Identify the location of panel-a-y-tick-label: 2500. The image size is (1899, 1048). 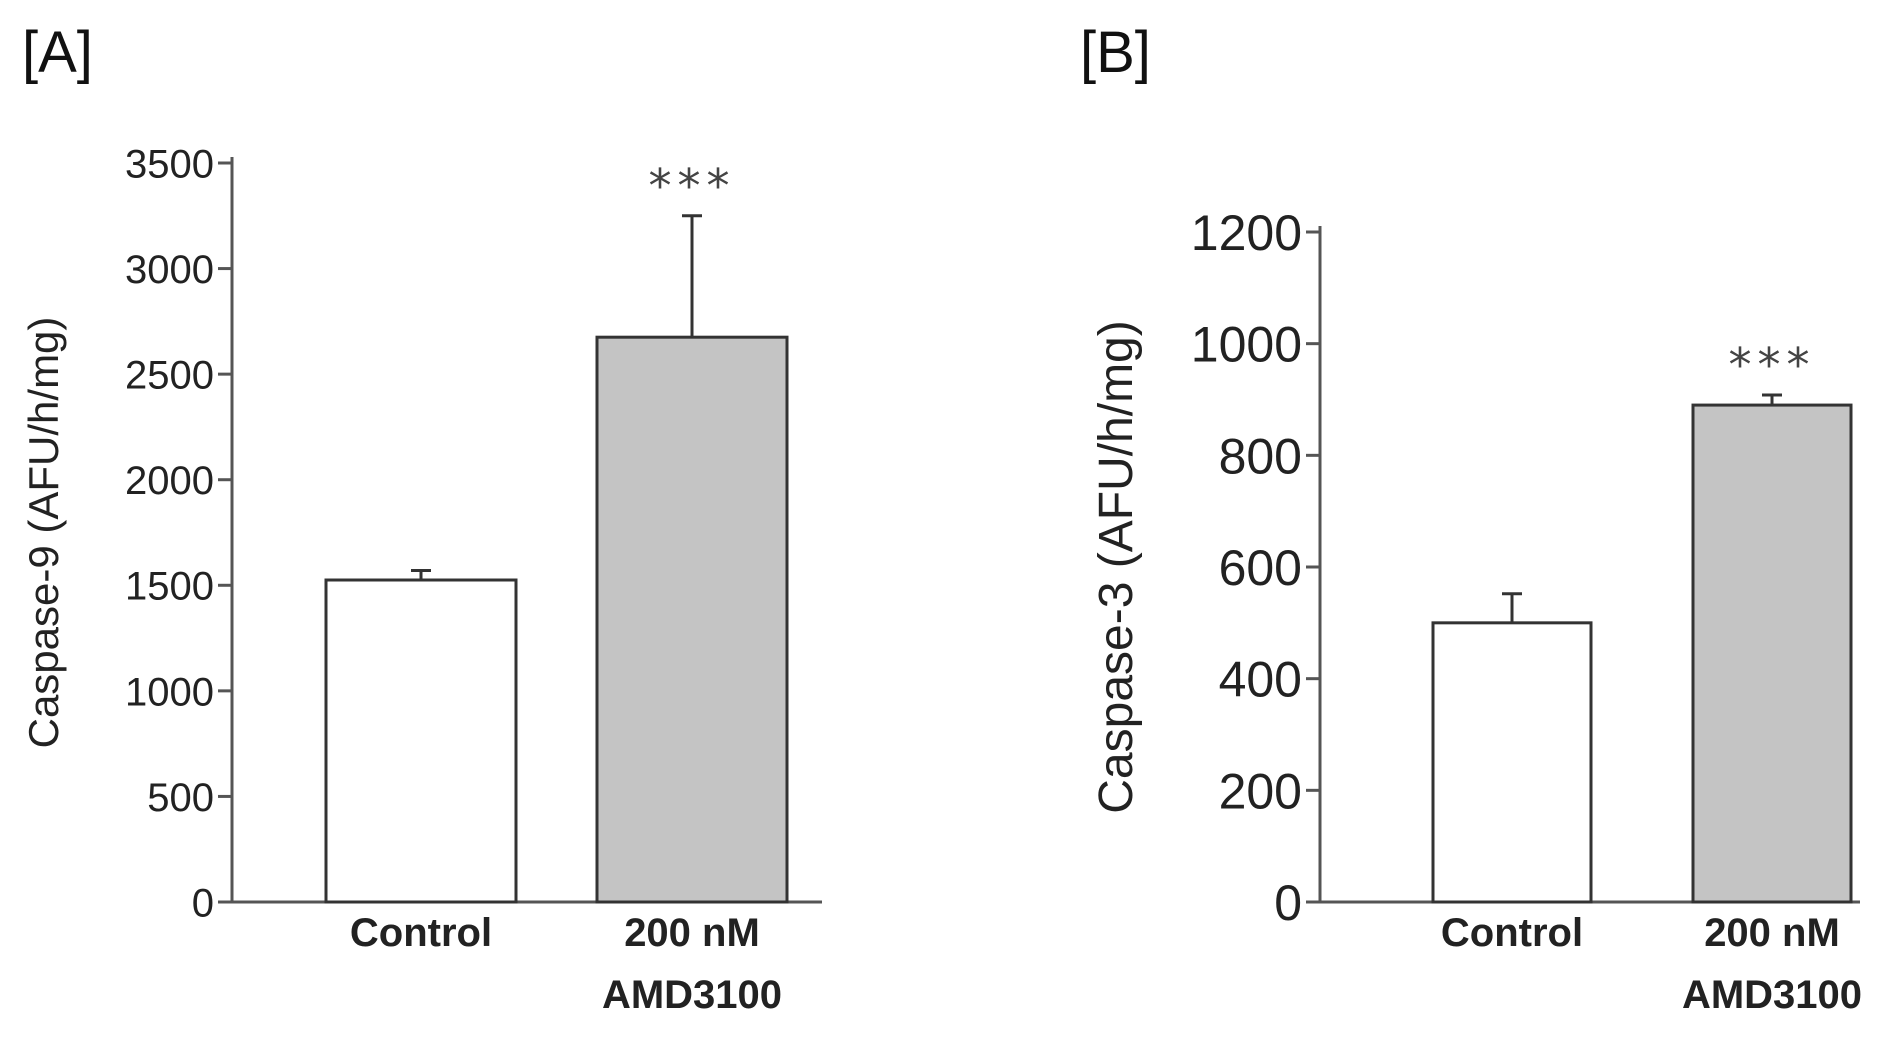
(169, 376).